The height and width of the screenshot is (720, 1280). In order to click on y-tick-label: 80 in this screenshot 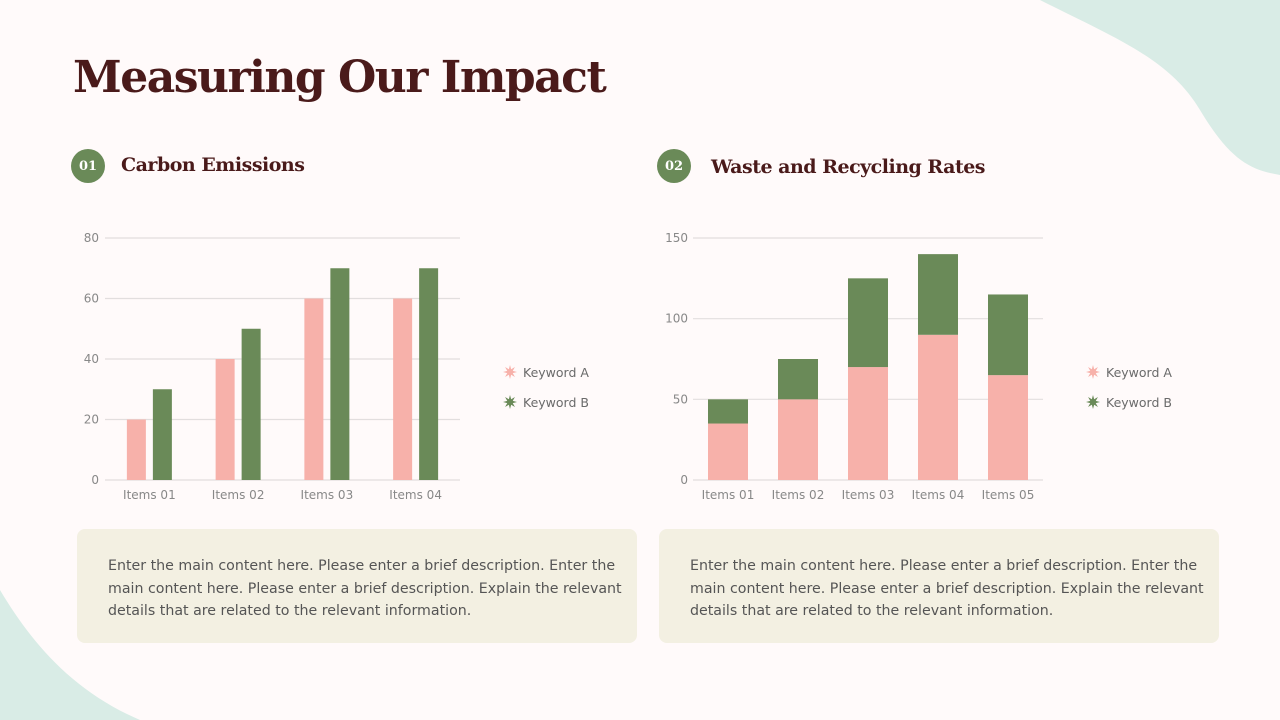, I will do `click(91, 238)`.